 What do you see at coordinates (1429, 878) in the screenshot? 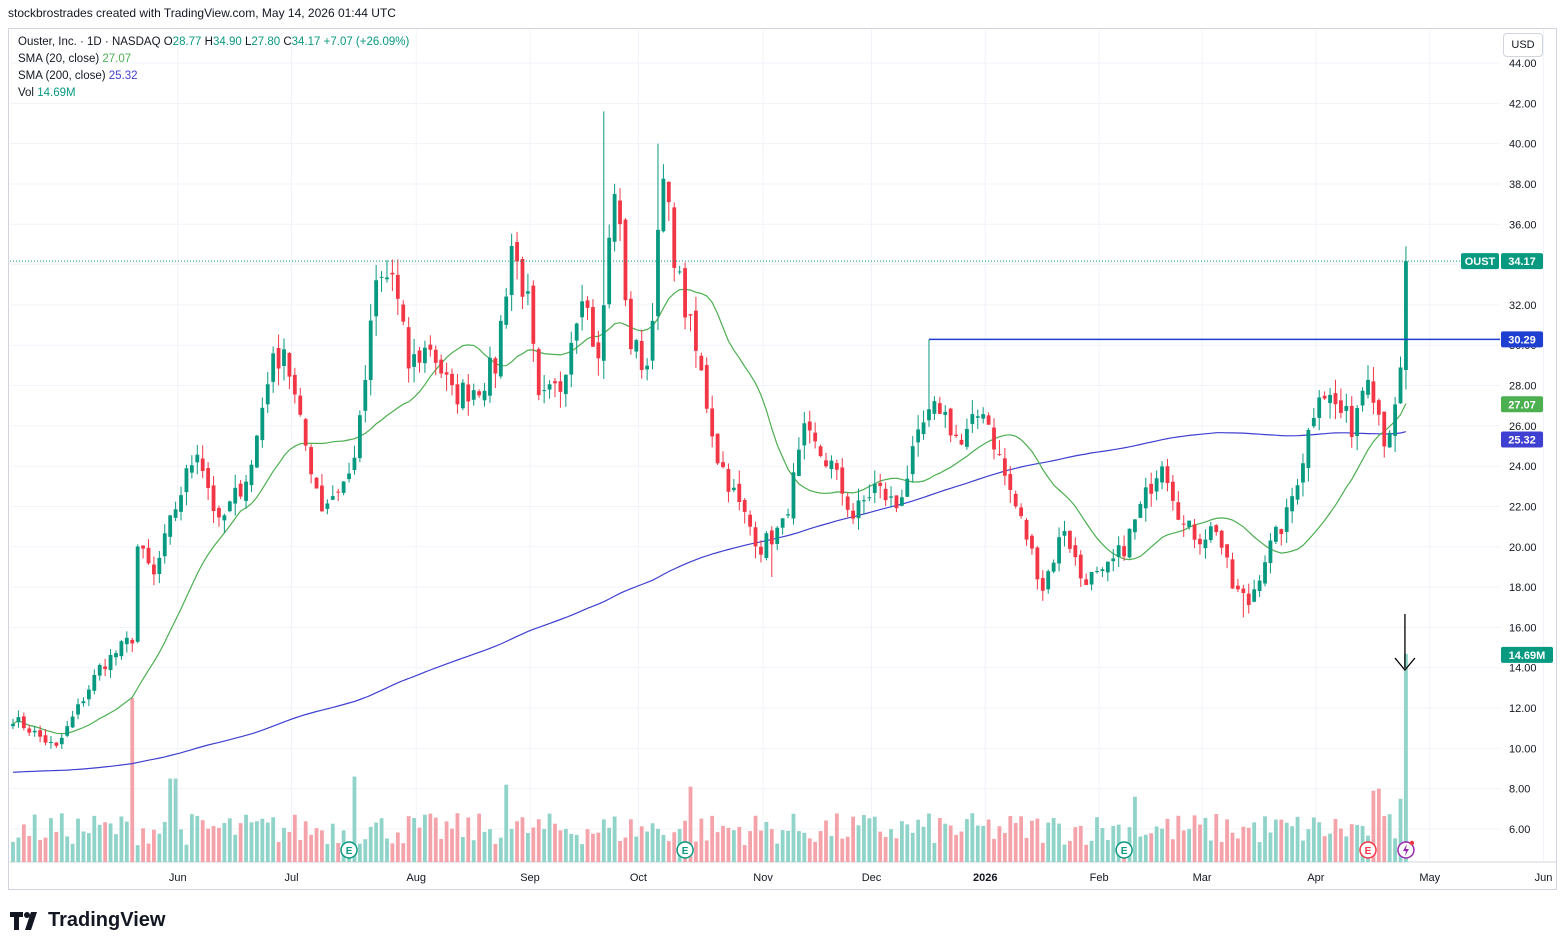
I see `x-tick-label: May` at bounding box center [1429, 878].